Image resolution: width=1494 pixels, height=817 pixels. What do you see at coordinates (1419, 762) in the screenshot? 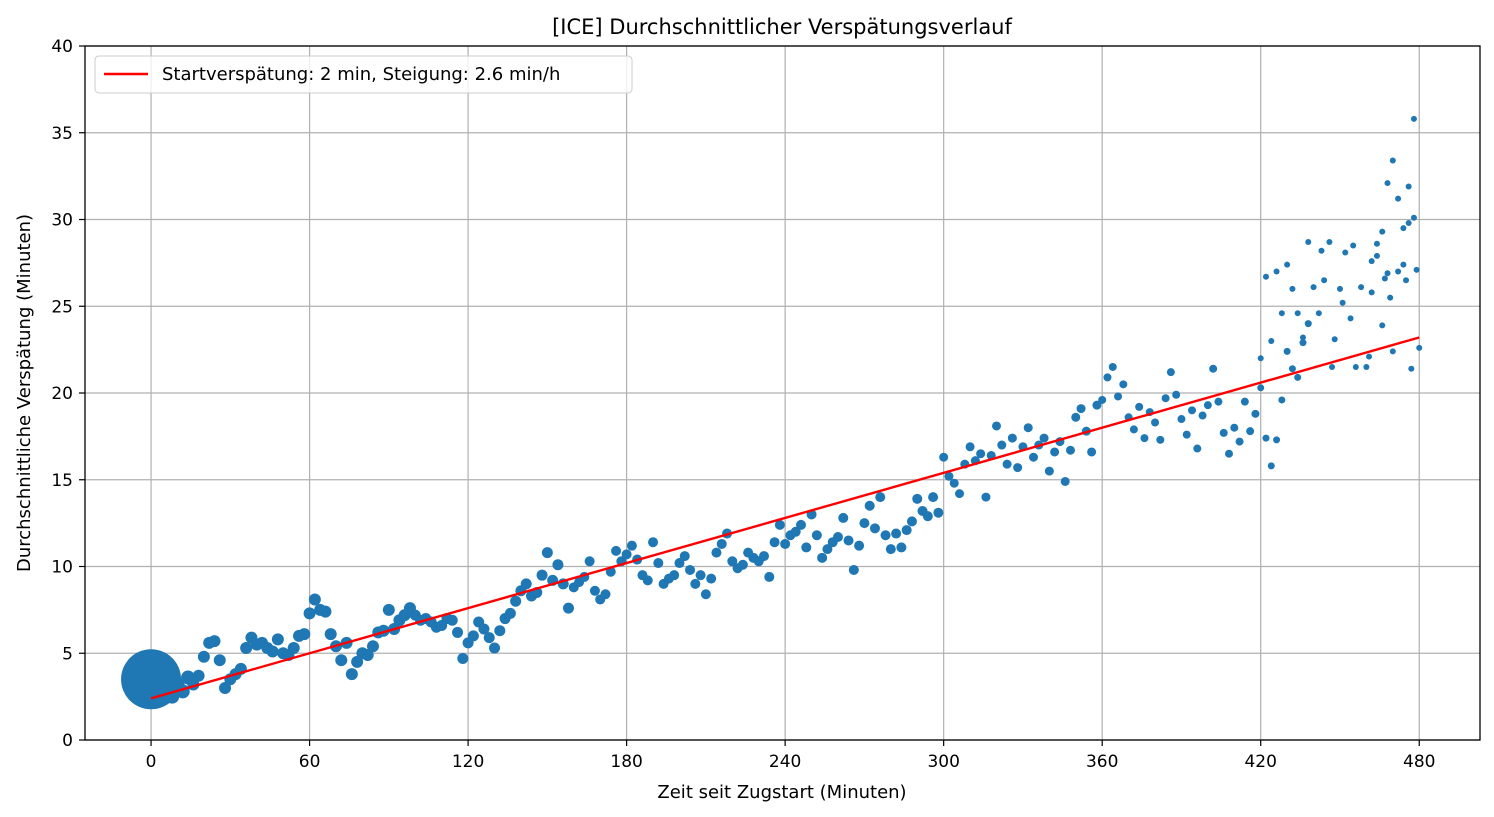
I see `x-tick-label: 480` at bounding box center [1419, 762].